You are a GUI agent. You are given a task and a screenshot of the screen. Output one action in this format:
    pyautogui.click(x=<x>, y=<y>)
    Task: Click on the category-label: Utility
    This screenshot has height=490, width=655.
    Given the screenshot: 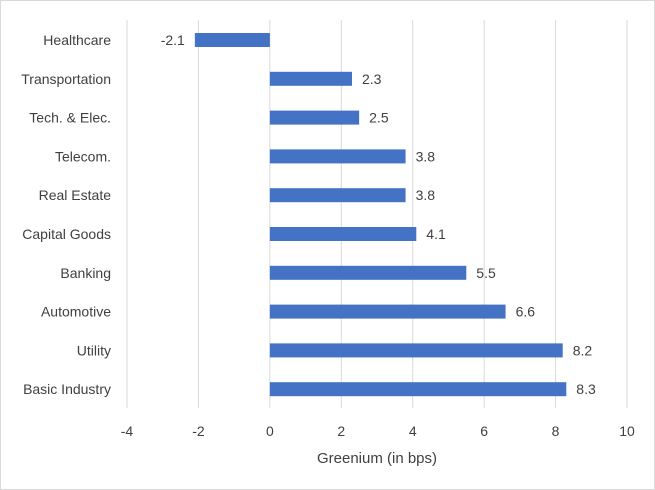 What is the action you would take?
    pyautogui.click(x=94, y=350)
    